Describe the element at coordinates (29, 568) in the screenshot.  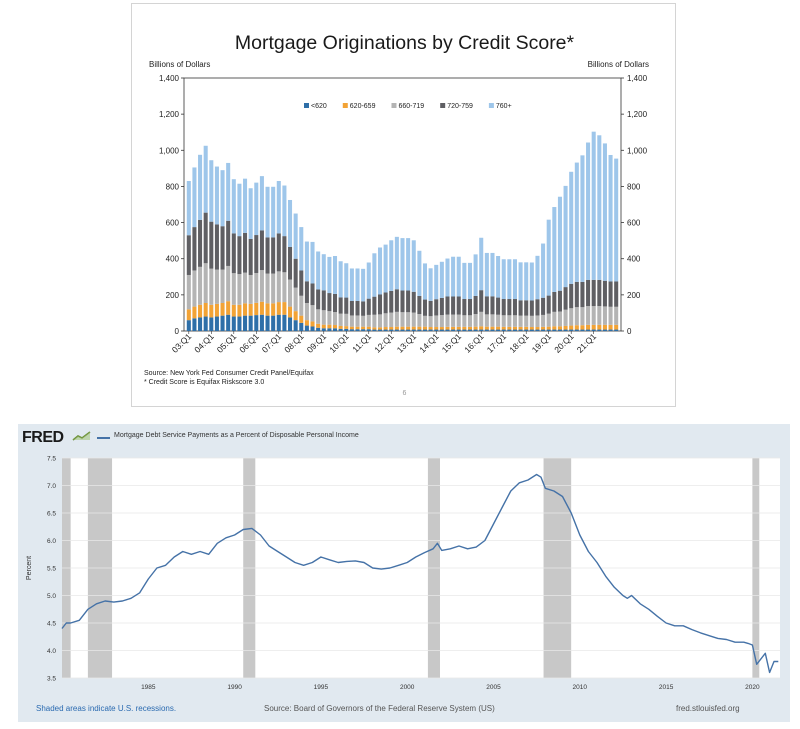
I see `y-axis-label: Percent` at that location.